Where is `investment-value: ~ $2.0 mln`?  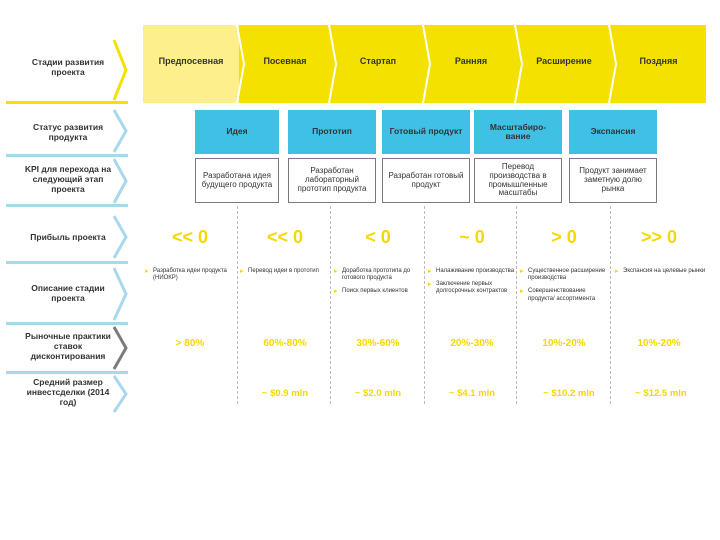
investment-value: ~ $2.0 mln is located at coordinates (378, 393).